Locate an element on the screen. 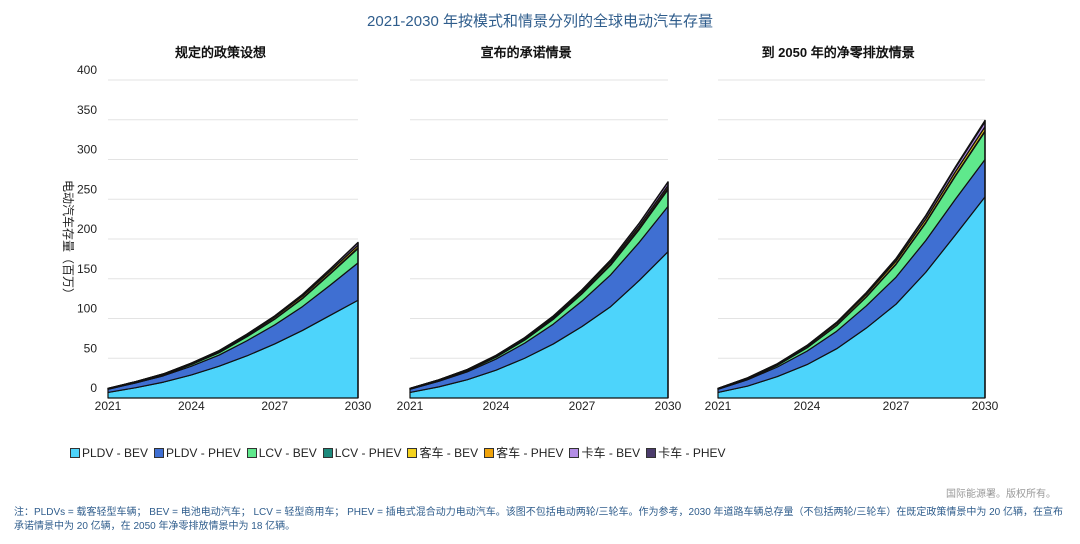  legend-item: PLDV - BEV is located at coordinates (109, 452).